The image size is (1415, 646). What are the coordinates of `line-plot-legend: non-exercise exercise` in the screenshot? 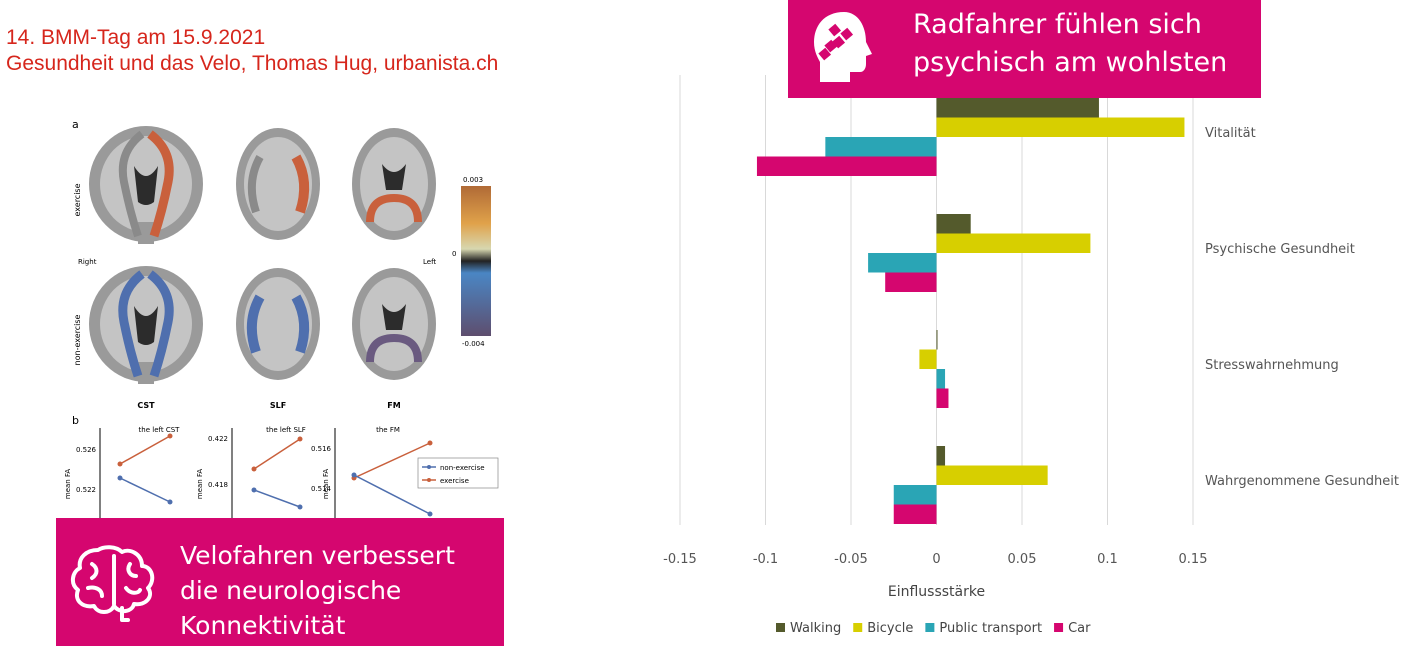 It's located at (458, 473).